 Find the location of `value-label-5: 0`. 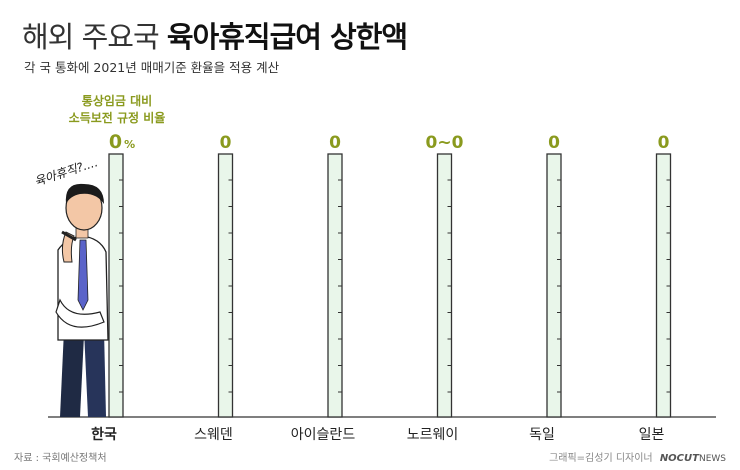

value-label-5: 0 is located at coordinates (554, 143).